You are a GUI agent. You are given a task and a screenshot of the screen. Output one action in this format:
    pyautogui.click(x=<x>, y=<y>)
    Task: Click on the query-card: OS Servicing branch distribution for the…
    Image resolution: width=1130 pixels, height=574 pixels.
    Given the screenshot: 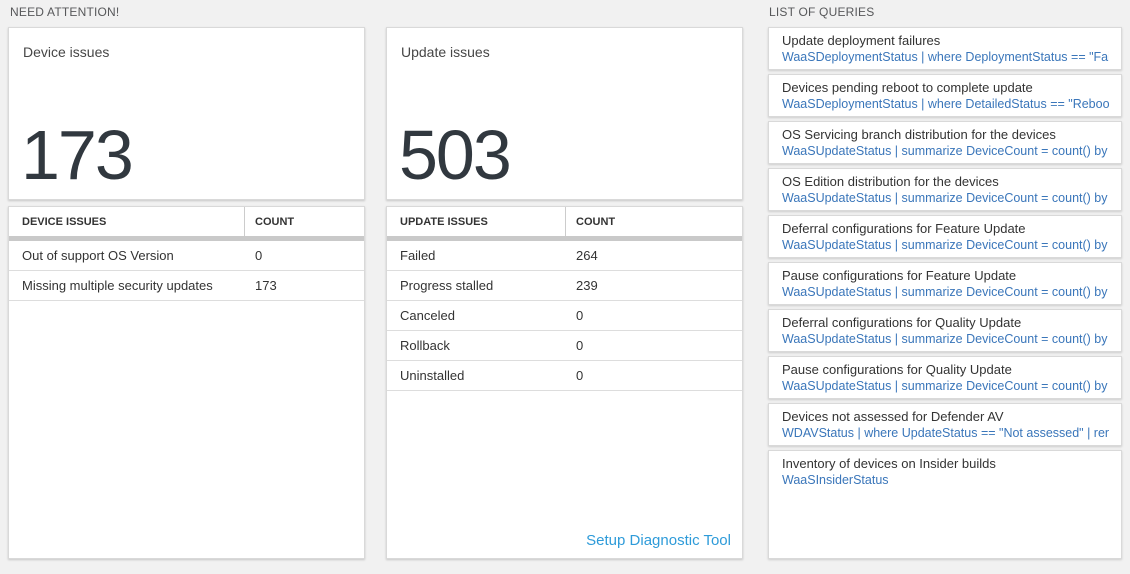 What is the action you would take?
    pyautogui.click(x=945, y=142)
    